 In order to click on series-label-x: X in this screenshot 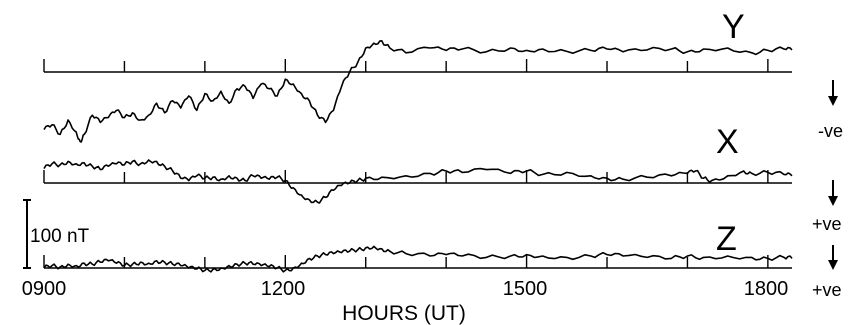, I will do `click(727, 142)`.